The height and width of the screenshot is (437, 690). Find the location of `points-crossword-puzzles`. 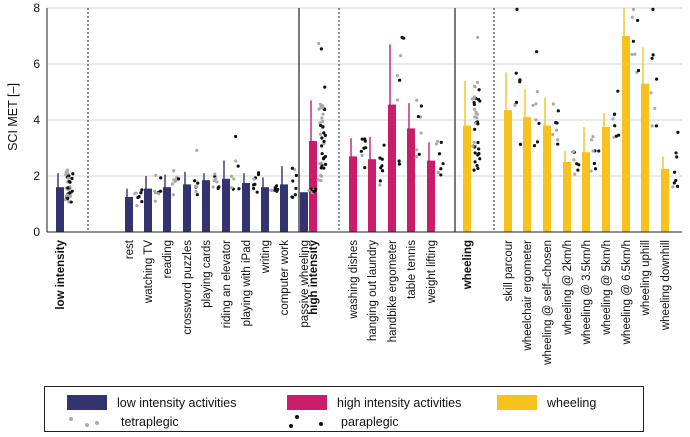

points-crossword-puzzles is located at coordinates (196, 172).